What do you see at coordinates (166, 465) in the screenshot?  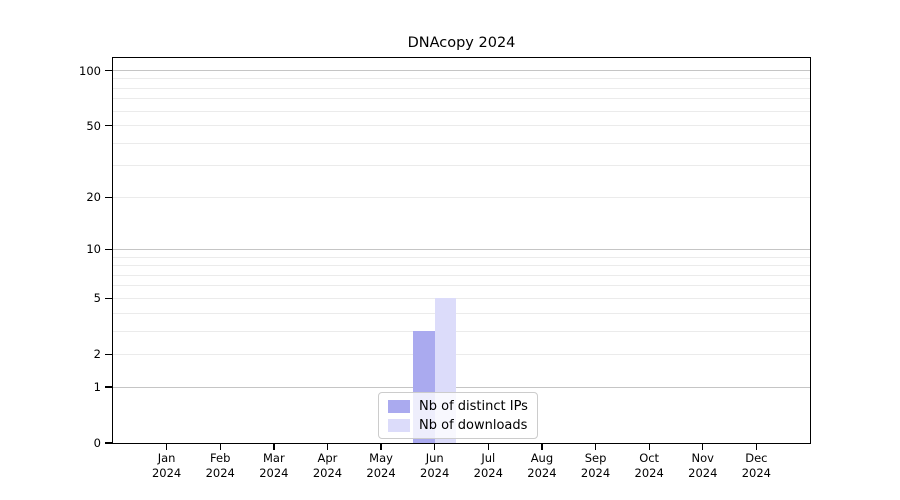 I see `x-tick-label: Jan 2024` at bounding box center [166, 465].